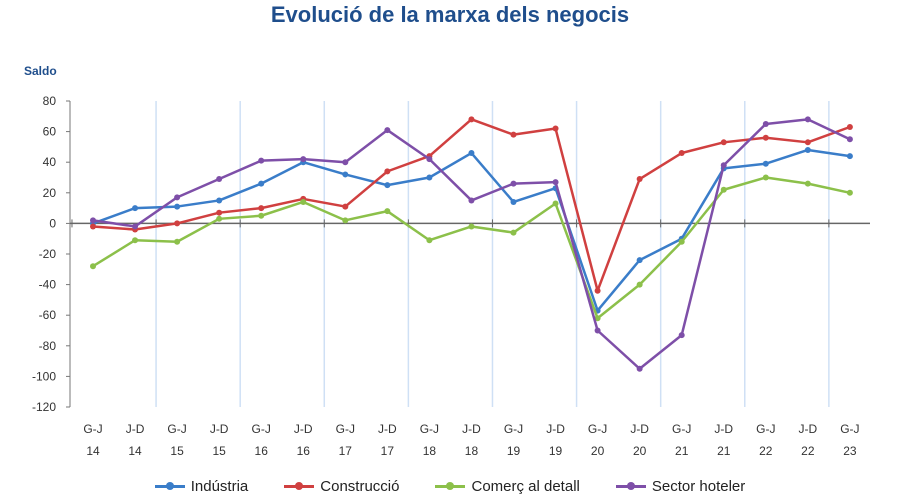 The image size is (900, 500). Describe the element at coordinates (850, 451) in the screenshot. I see `x-tick-label-year: 23` at that location.